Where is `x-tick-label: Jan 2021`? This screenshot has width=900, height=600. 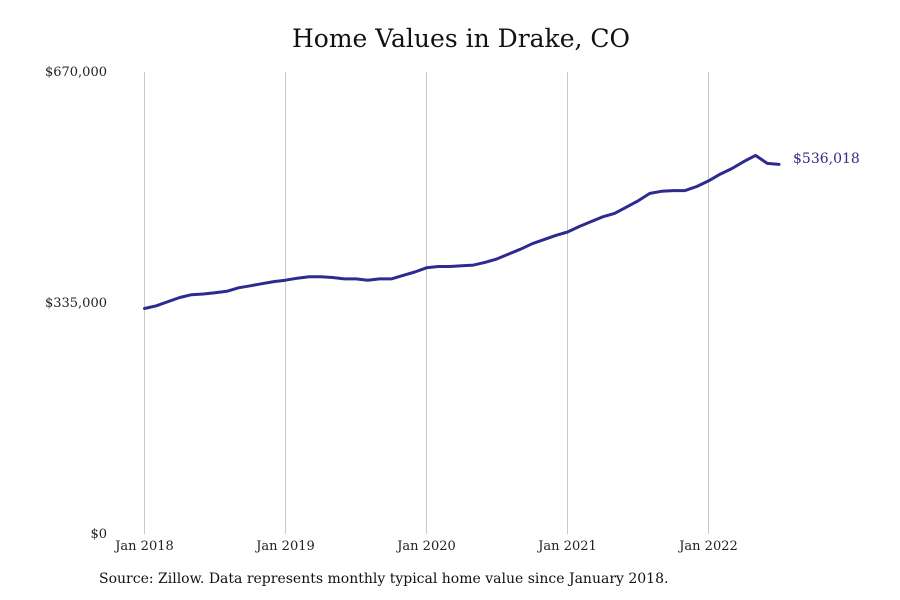 x-tick-label: Jan 2021 is located at coordinates (566, 546).